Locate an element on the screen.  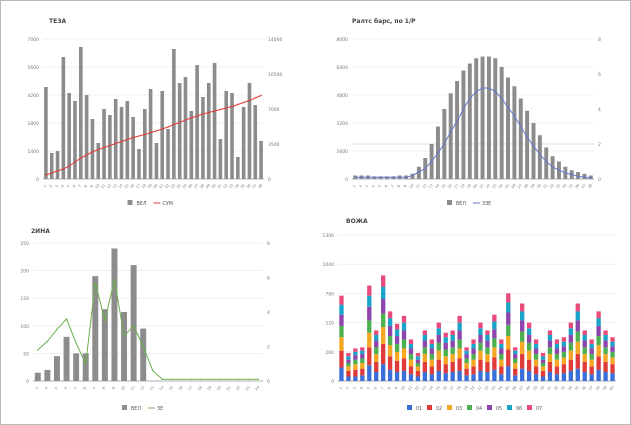
y-tick-label: 50 is located at coordinates (26, 354).